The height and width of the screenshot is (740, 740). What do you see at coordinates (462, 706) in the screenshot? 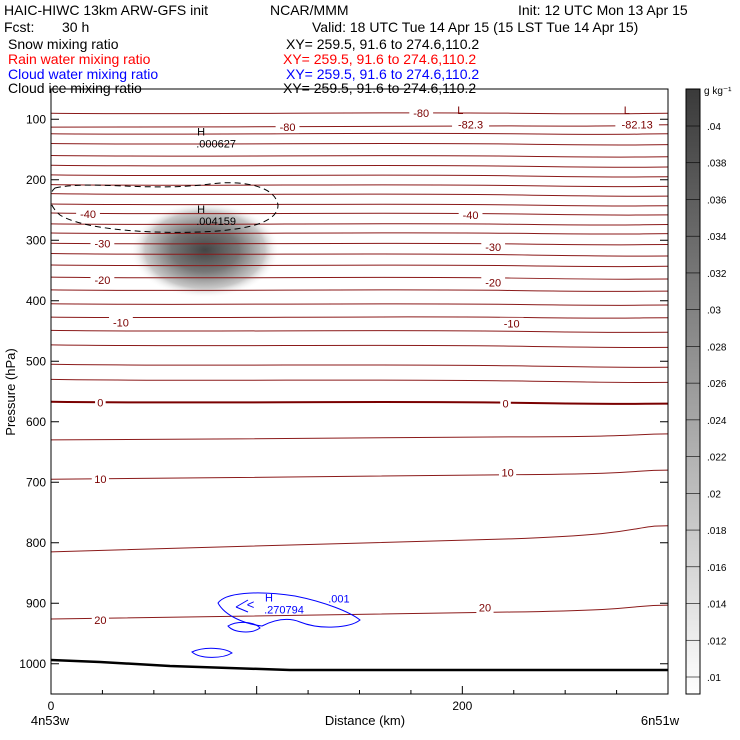
I see `x-tick-label: 200` at bounding box center [462, 706].